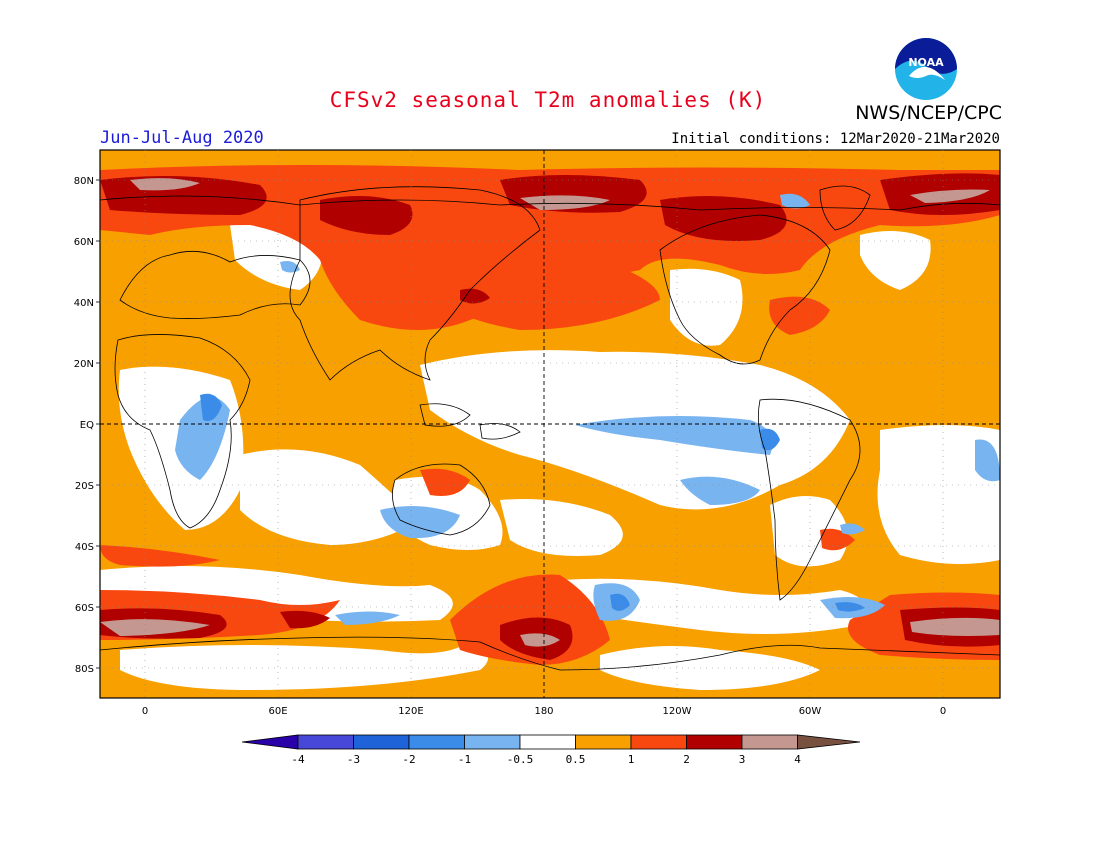 This screenshot has width=1100, height=850. I want to click on colorbar-left-arrow, so click(270, 742).